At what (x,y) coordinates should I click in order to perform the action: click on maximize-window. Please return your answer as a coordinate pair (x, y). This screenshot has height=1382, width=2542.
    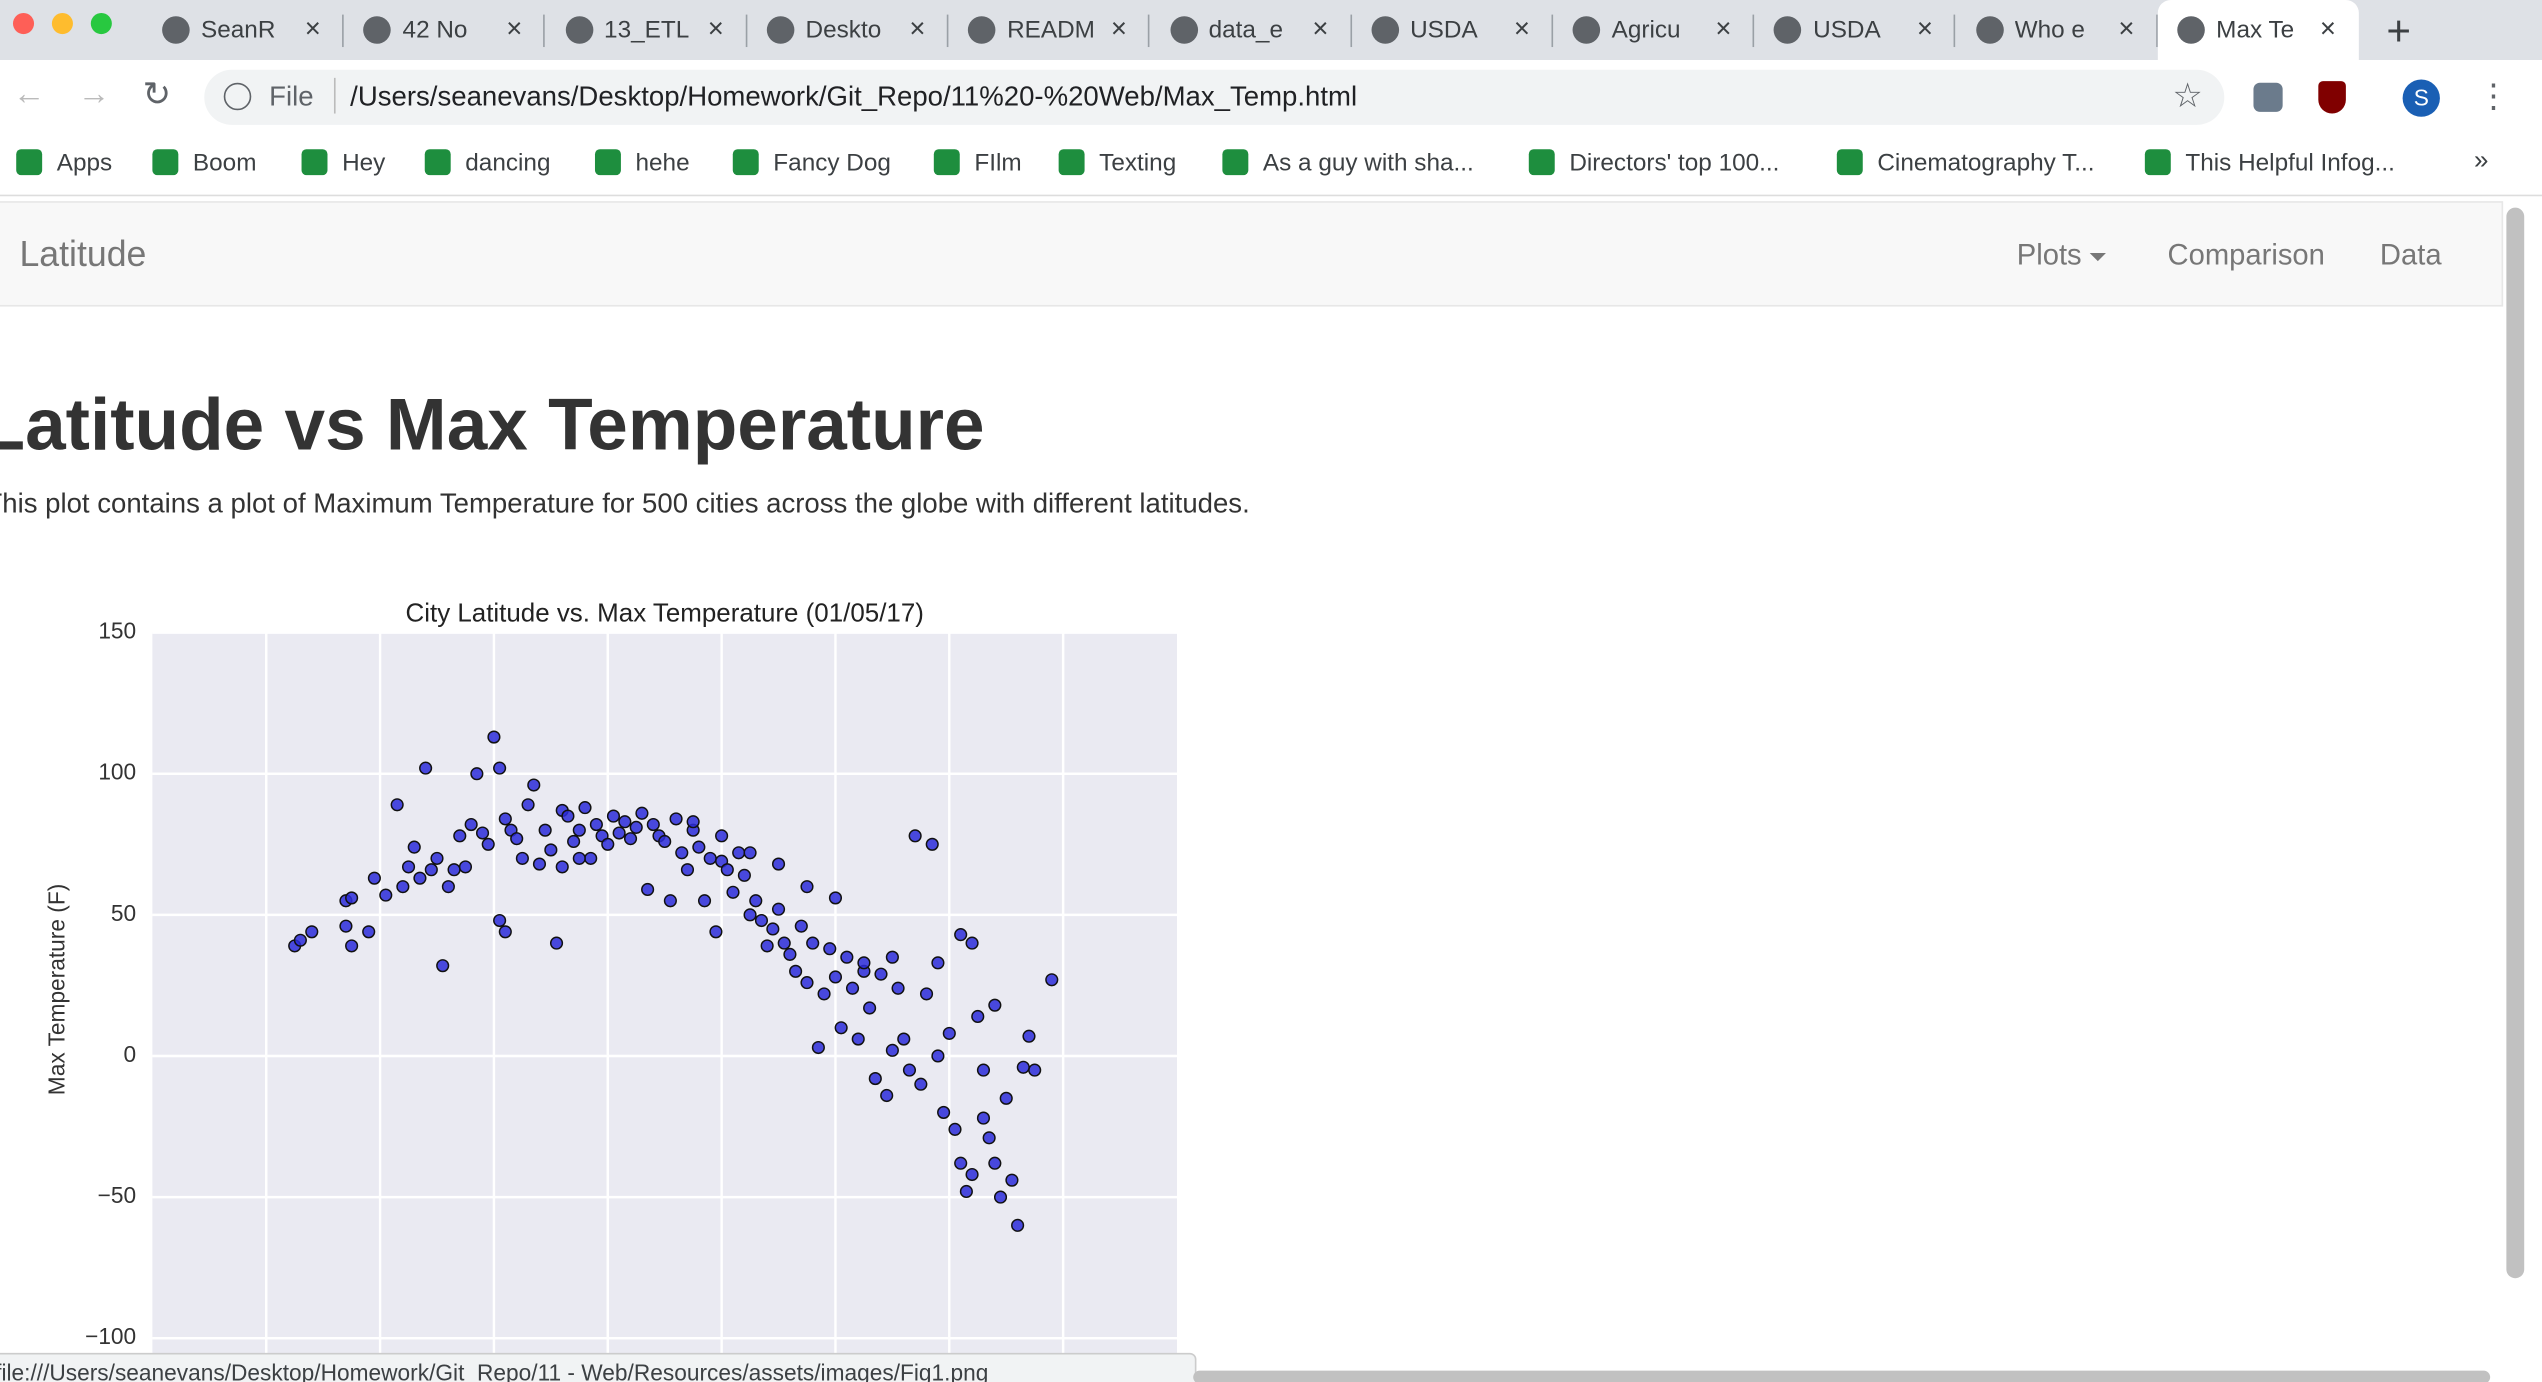
    Looking at the image, I should click on (101, 23).